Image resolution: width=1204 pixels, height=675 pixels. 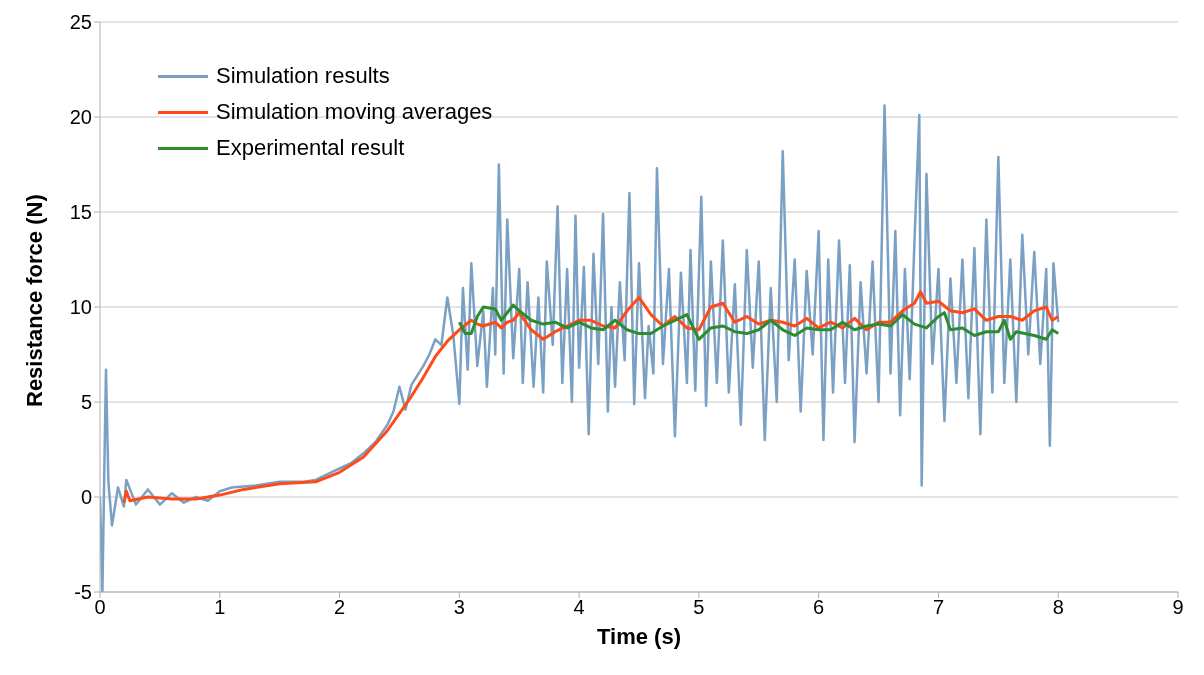 I want to click on x-tick-label: 9, so click(x=1178, y=607).